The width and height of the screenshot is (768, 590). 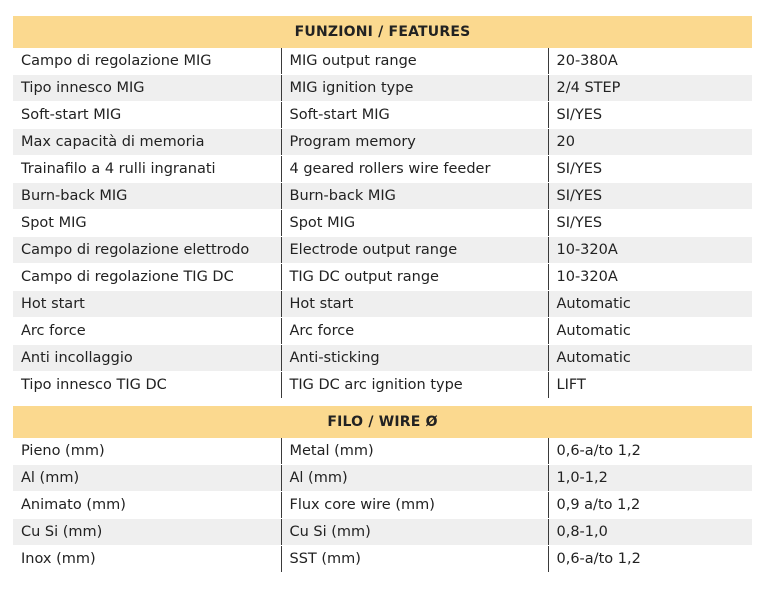 I want to click on features-label-it-cell: Campo di regolazione TIG DC, so click(x=147, y=277).